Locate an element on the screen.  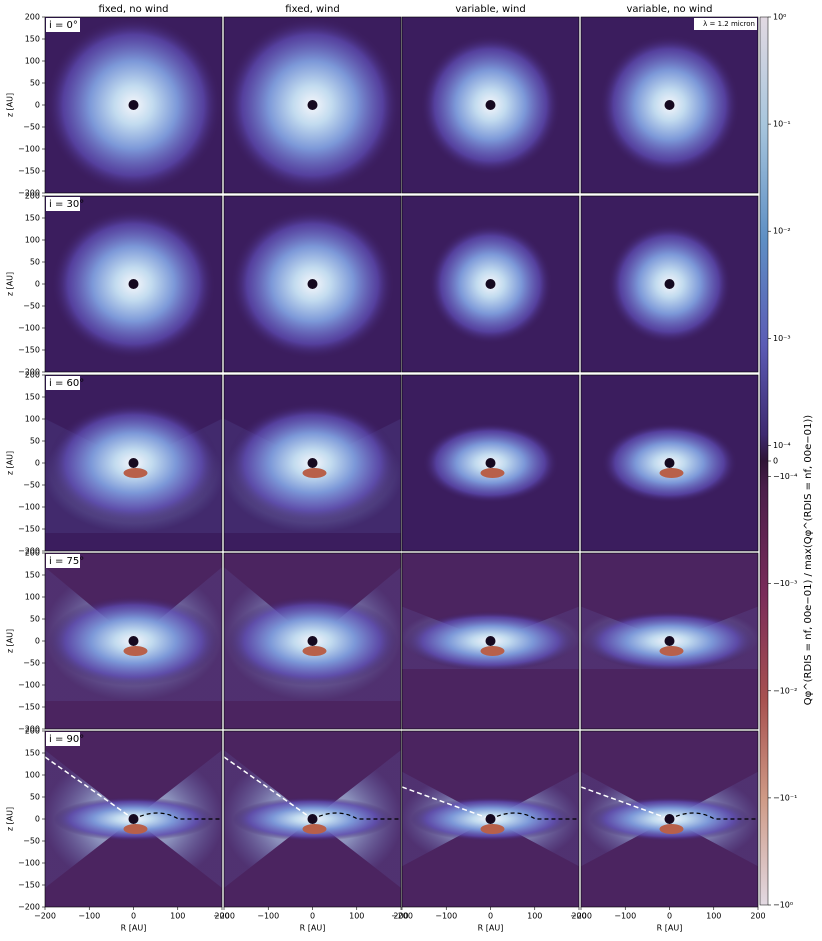
colorbar-tick-label: −10⁻³ is located at coordinates (785, 583).